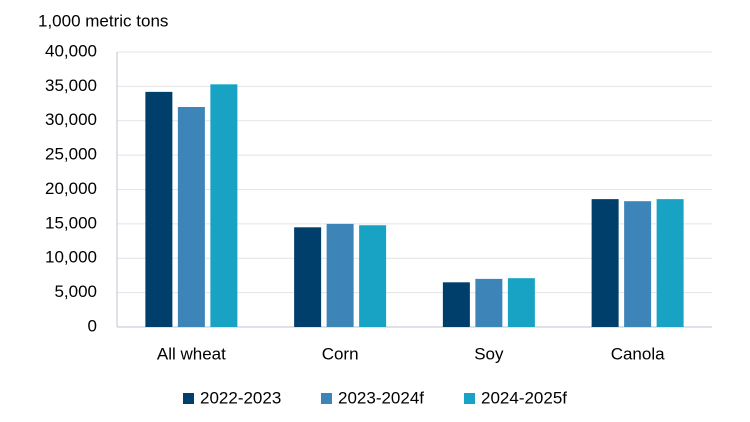 The width and height of the screenshot is (750, 422). Describe the element at coordinates (381, 397) in the screenshot. I see `legend-label: 2023-2024f` at that location.